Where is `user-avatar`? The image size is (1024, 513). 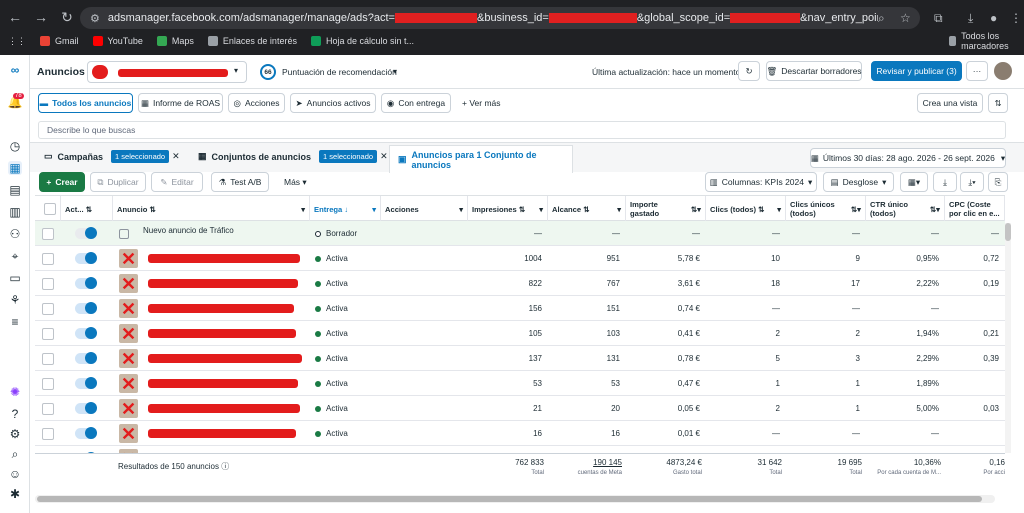
user-avatar is located at coordinates (1003, 71).